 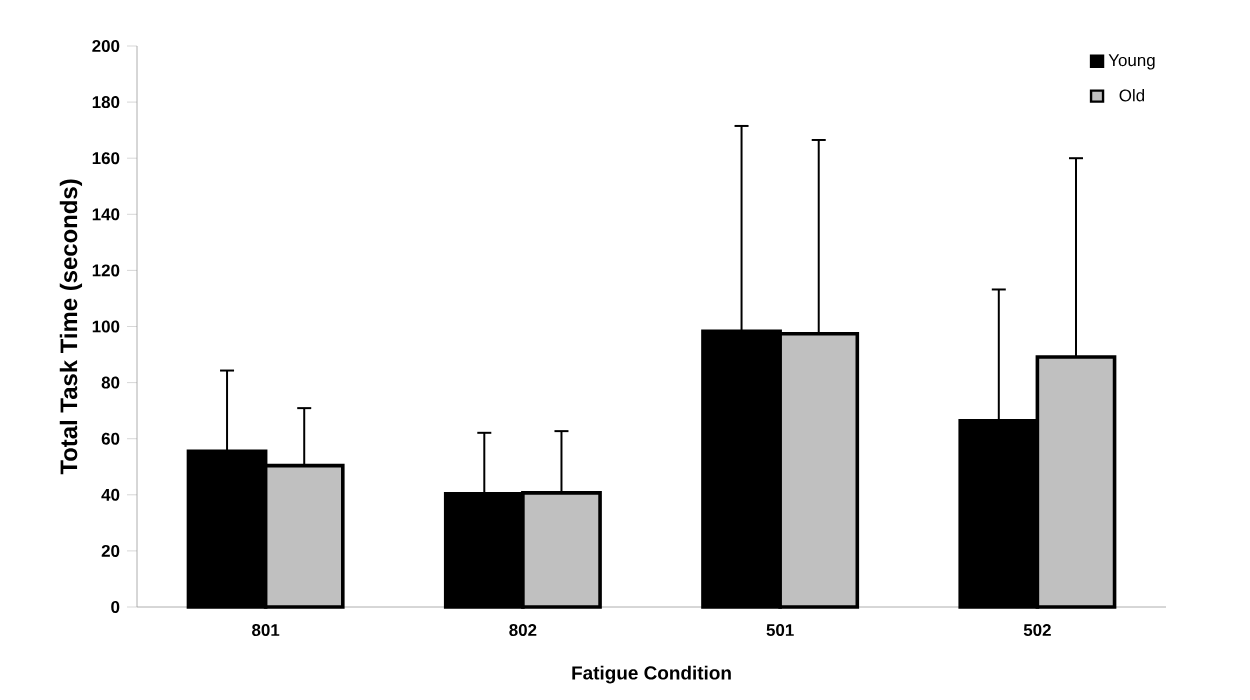 I want to click on y-tick-label: 60, so click(x=110, y=438).